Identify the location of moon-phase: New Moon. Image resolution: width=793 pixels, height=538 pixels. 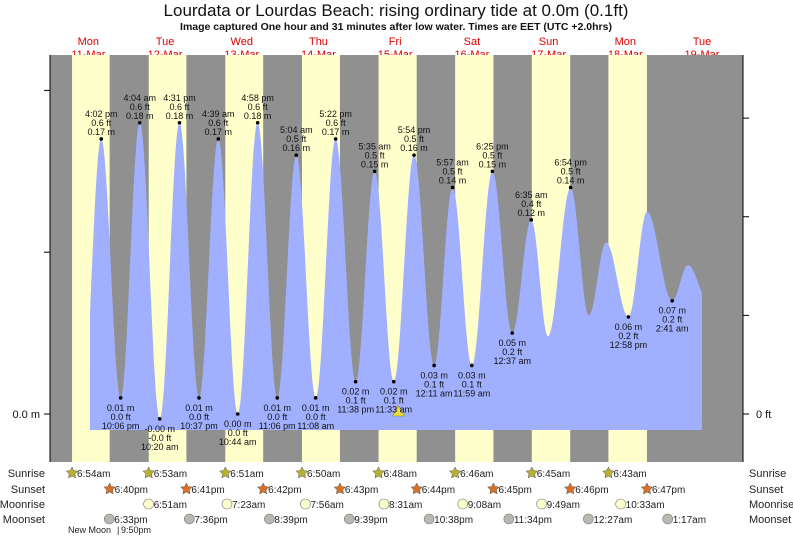
(89, 530).